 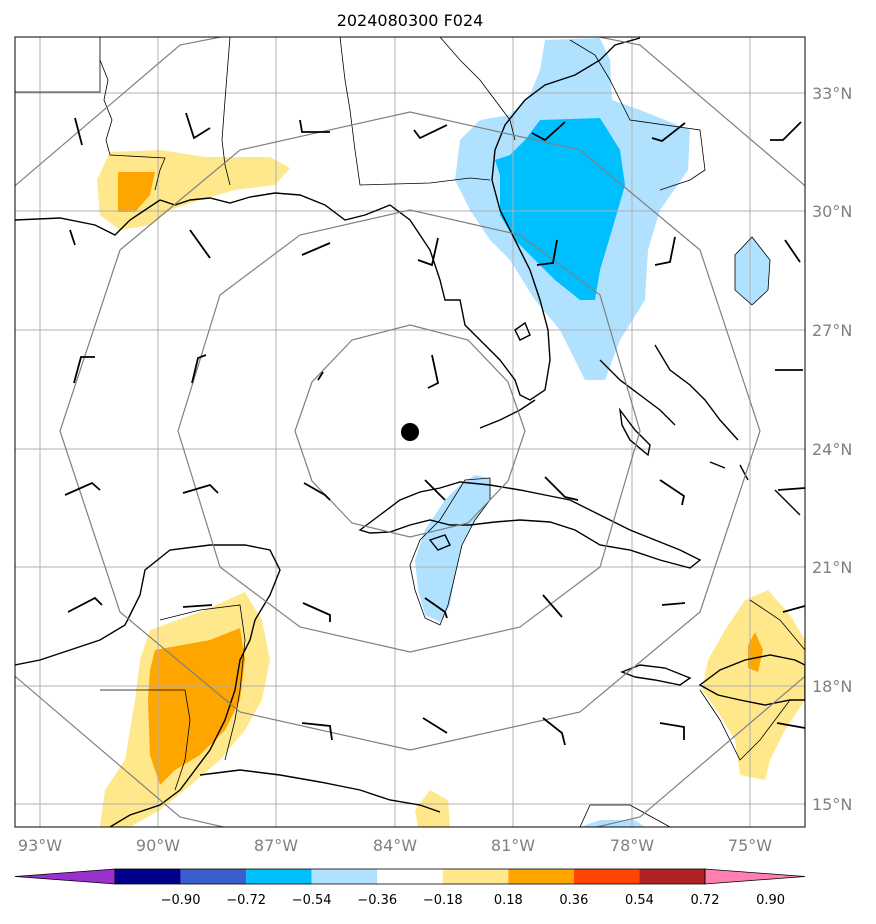 I want to click on positive-region-honduras, so click(x=432, y=808).